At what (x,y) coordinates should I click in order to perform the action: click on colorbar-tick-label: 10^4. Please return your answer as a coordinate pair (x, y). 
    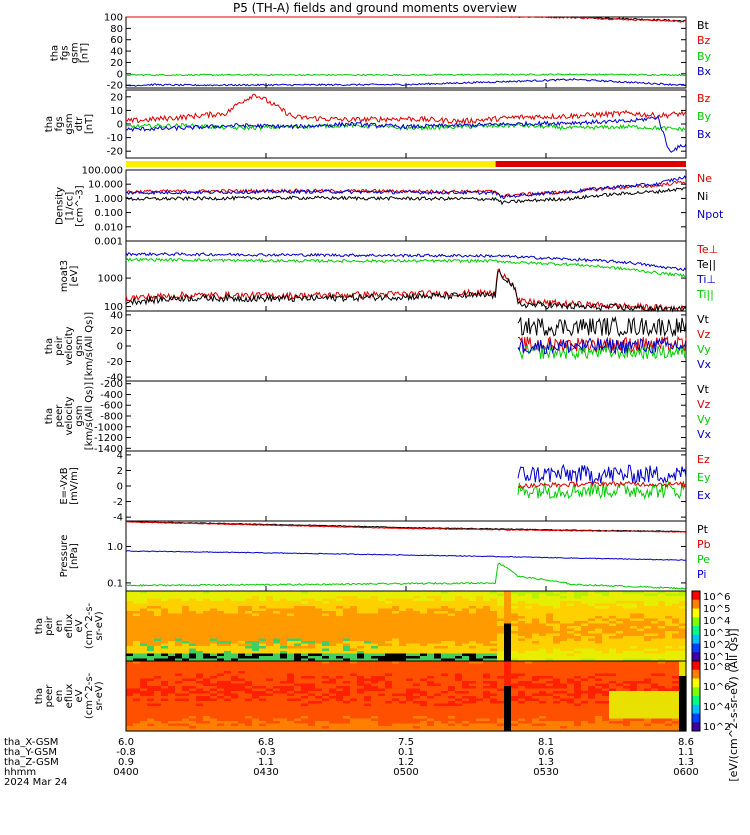
    Looking at the image, I should click on (716, 707).